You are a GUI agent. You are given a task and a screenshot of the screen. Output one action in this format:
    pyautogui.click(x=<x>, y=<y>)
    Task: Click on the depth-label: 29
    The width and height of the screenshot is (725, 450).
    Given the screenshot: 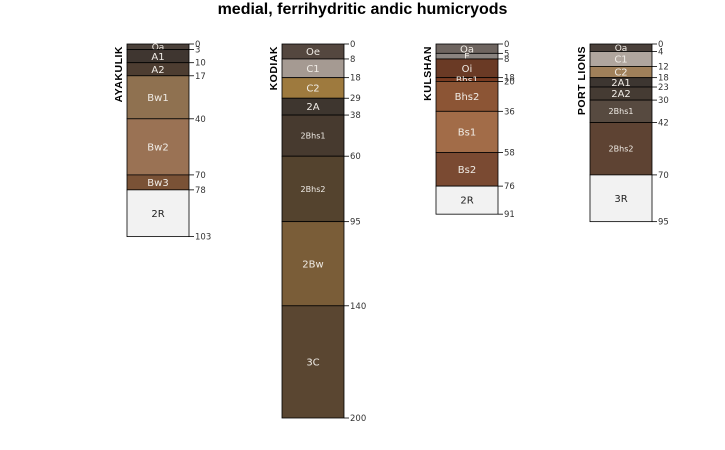 What is the action you would take?
    pyautogui.click(x=355, y=99)
    